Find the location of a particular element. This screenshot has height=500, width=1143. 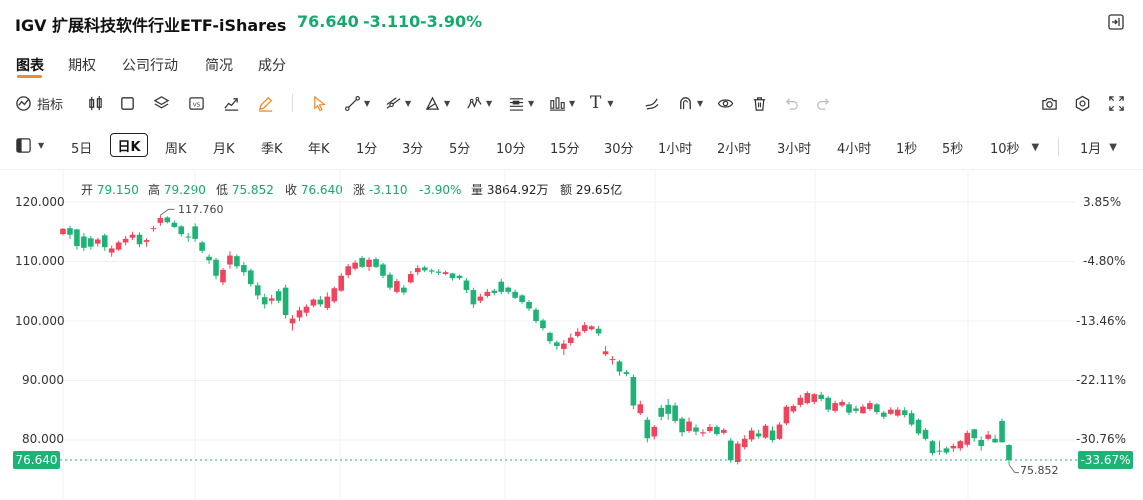

compare-tool: VS is located at coordinates (196, 103).